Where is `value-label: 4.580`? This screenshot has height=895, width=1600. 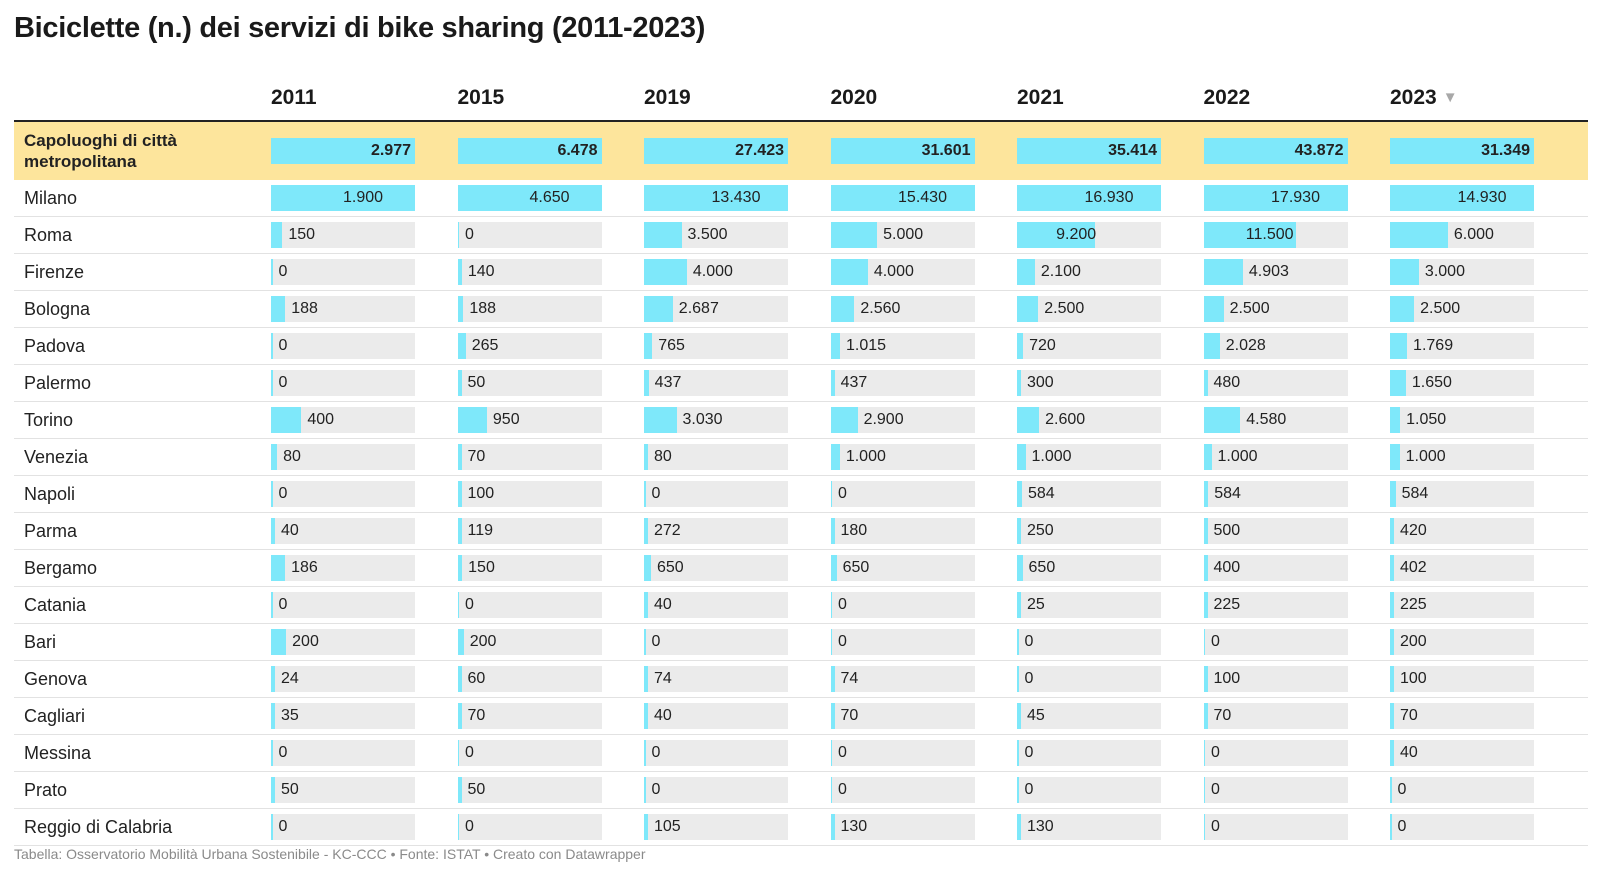
value-label: 4.580 is located at coordinates (1266, 419).